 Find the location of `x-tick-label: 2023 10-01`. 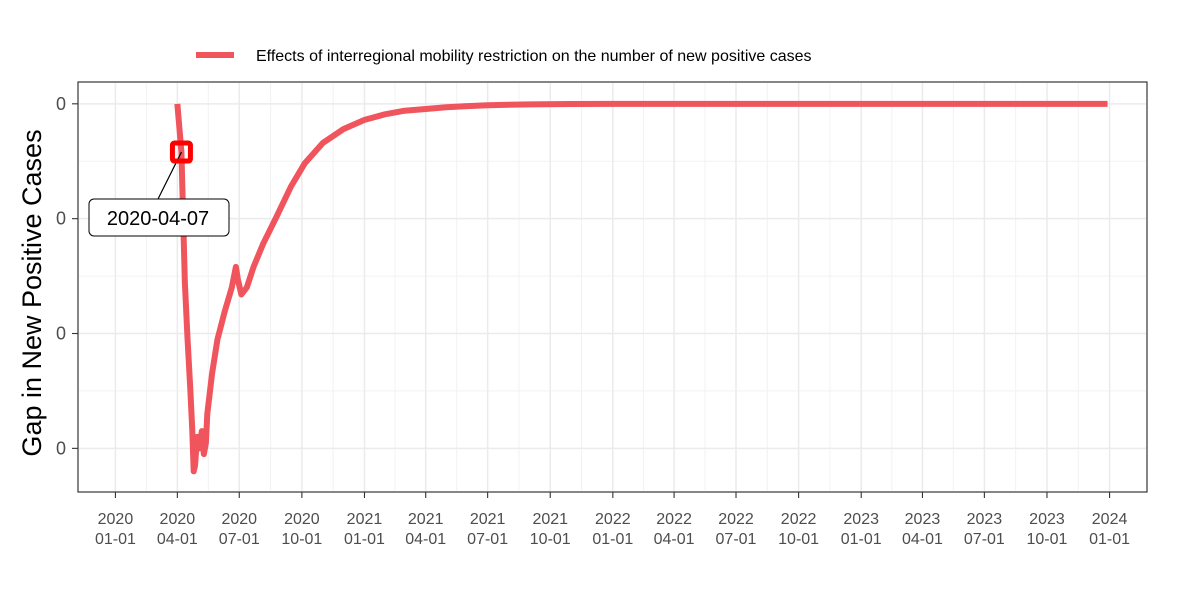

x-tick-label: 2023 10-01 is located at coordinates (1047, 529).